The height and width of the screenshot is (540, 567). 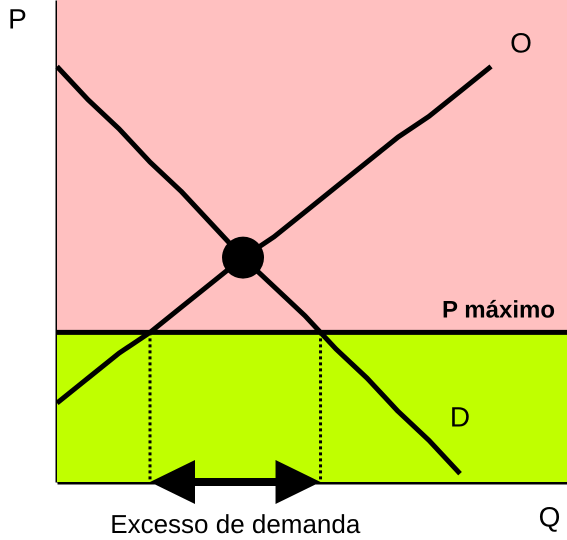 I want to click on series-label: D, so click(x=460, y=417).